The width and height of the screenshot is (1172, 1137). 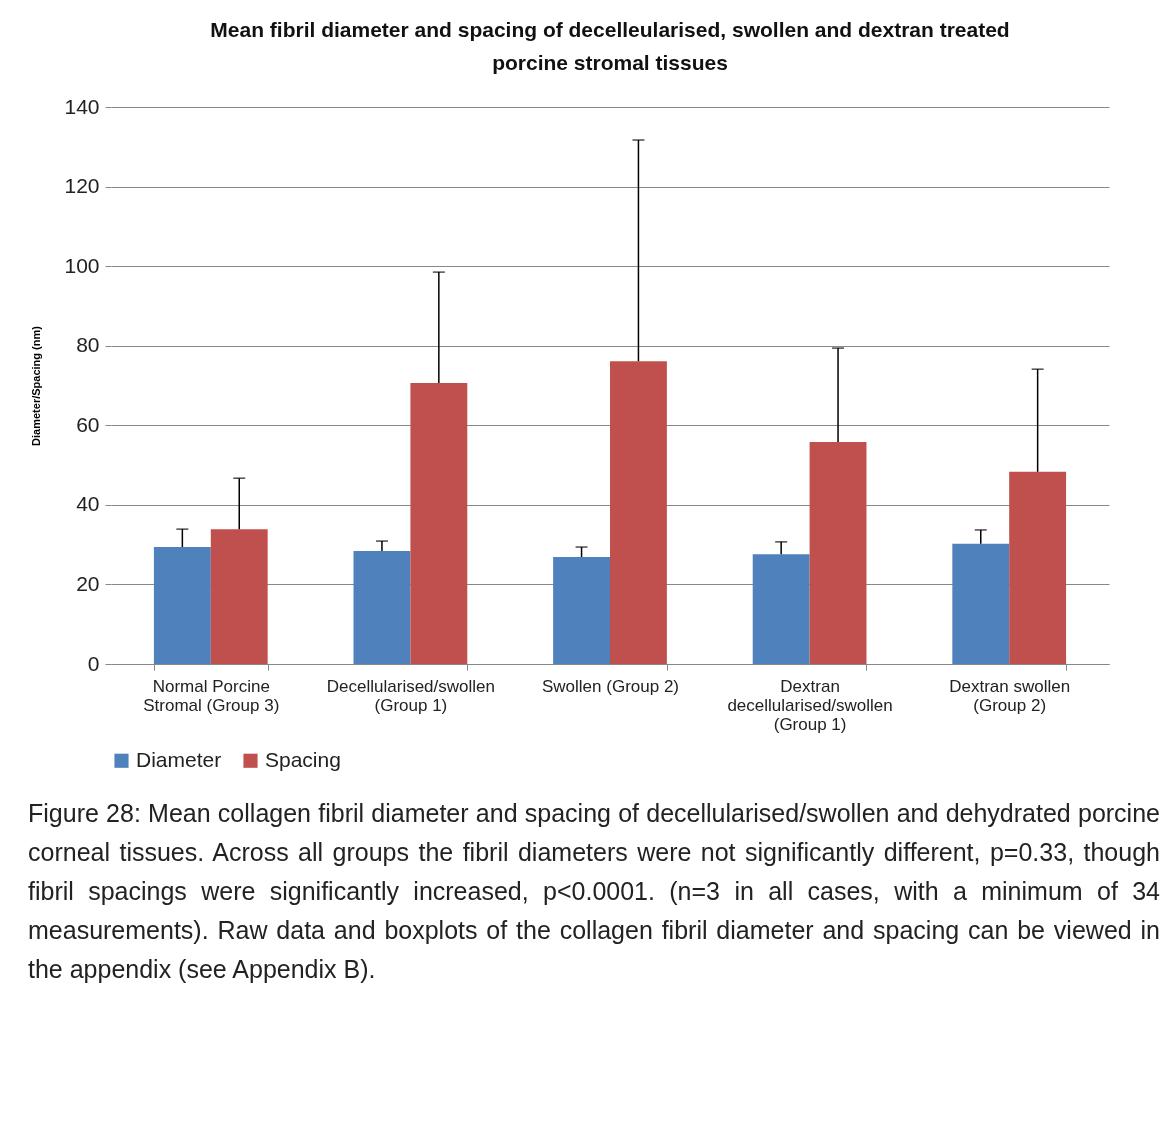 I want to click on y-tick-label: 40, so click(x=88, y=504).